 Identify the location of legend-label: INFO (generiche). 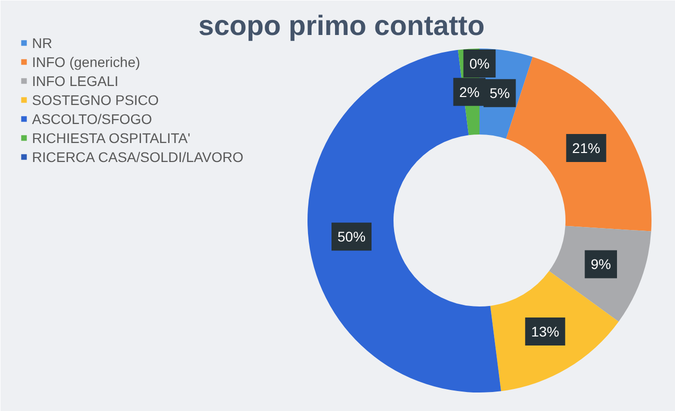
(86, 61).